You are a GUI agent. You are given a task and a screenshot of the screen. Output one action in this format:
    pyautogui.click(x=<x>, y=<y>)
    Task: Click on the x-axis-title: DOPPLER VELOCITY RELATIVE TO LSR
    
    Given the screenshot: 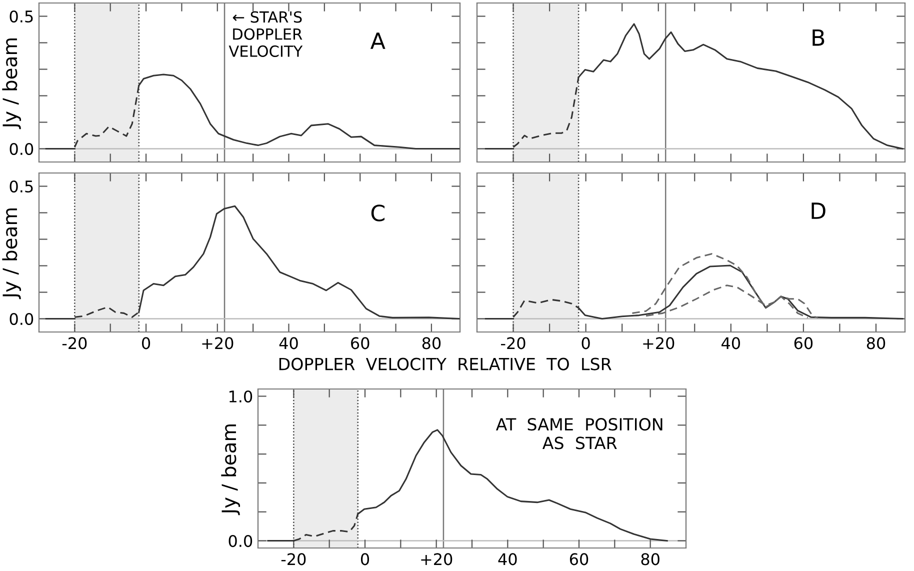 What is the action you would take?
    pyautogui.click(x=445, y=364)
    